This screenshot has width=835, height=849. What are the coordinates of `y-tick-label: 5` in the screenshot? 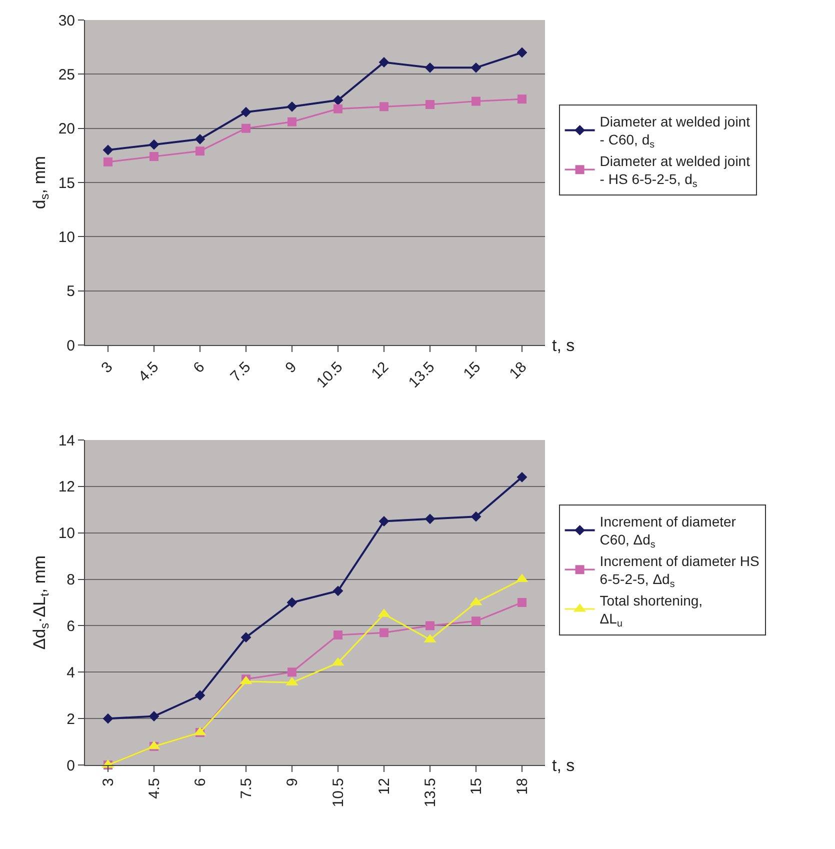 It's located at (70, 291).